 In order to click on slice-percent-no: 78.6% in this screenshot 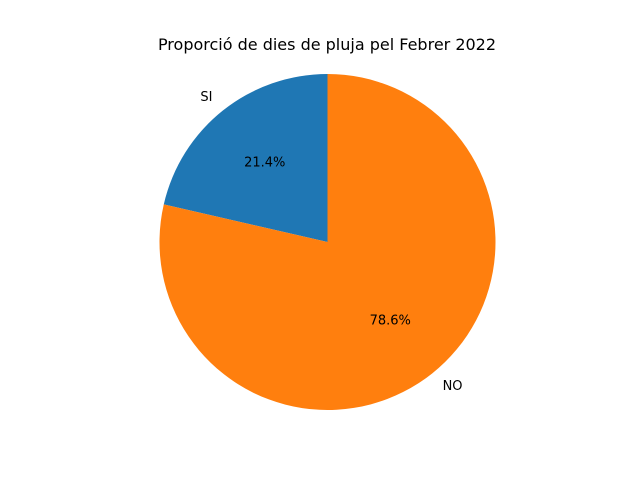, I will do `click(390, 320)`.